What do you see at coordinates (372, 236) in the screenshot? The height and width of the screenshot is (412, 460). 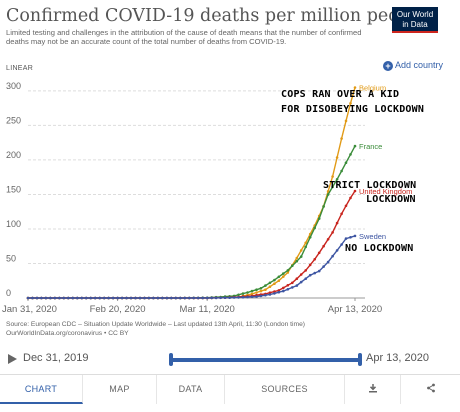 I see `series-label-sweden: Sweden` at bounding box center [372, 236].